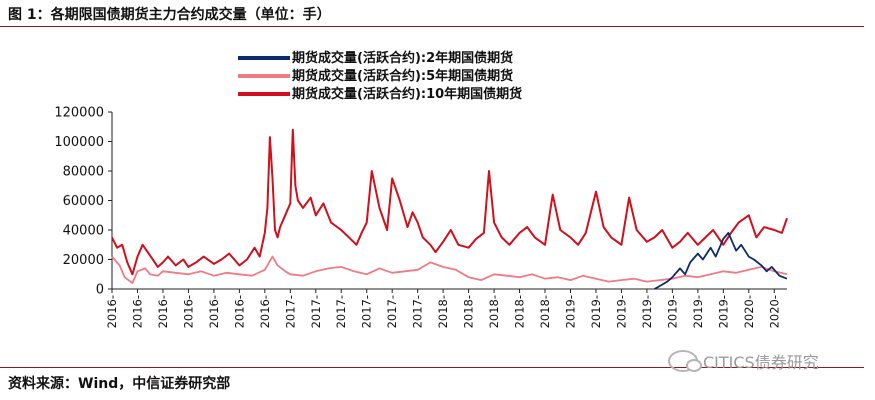  Describe the element at coordinates (432, 367) in the screenshot. I see `footer-divider` at that location.